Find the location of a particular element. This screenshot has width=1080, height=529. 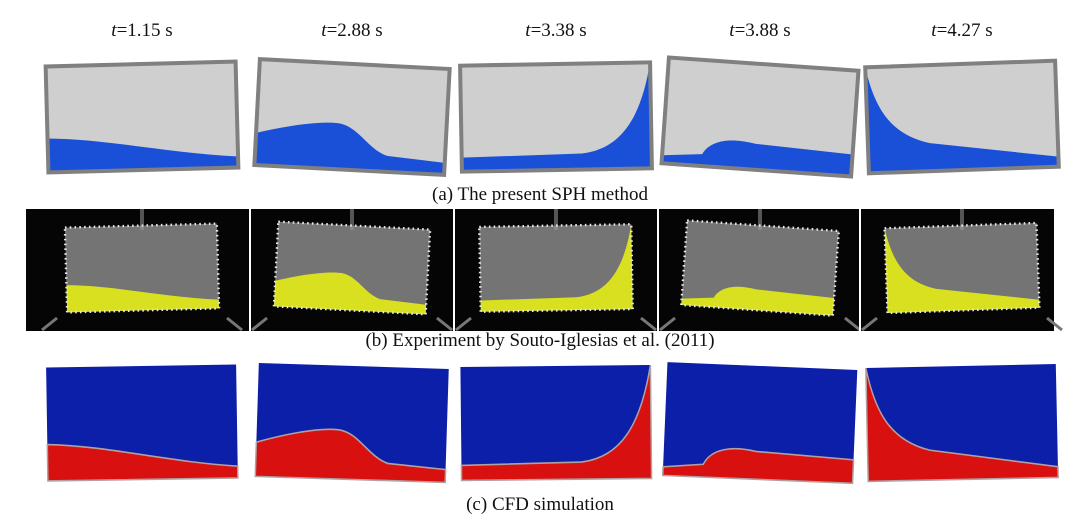

time-labels: t=1.15 s t=2.88 s t=3.38 s t=3.88 s t=4.27 s is located at coordinates (551, 30).